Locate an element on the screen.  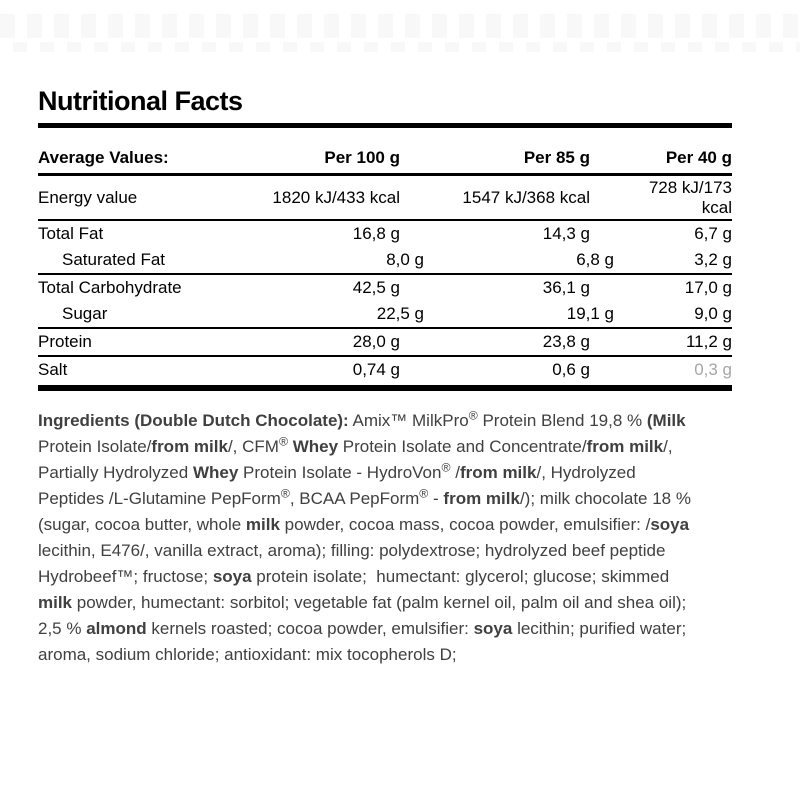
page-title: Nutritional Facts is located at coordinates (140, 101).